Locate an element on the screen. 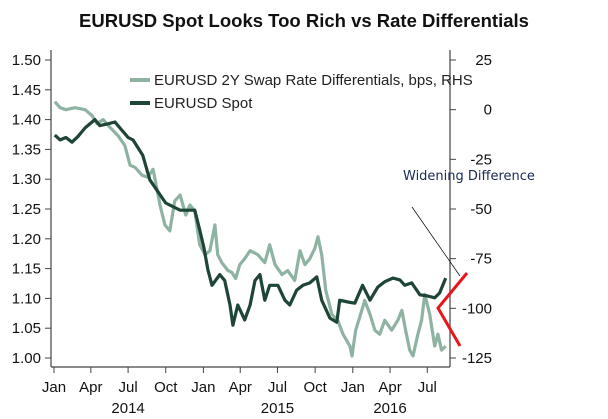  annotation-text: Widening Difference is located at coordinates (469, 176).